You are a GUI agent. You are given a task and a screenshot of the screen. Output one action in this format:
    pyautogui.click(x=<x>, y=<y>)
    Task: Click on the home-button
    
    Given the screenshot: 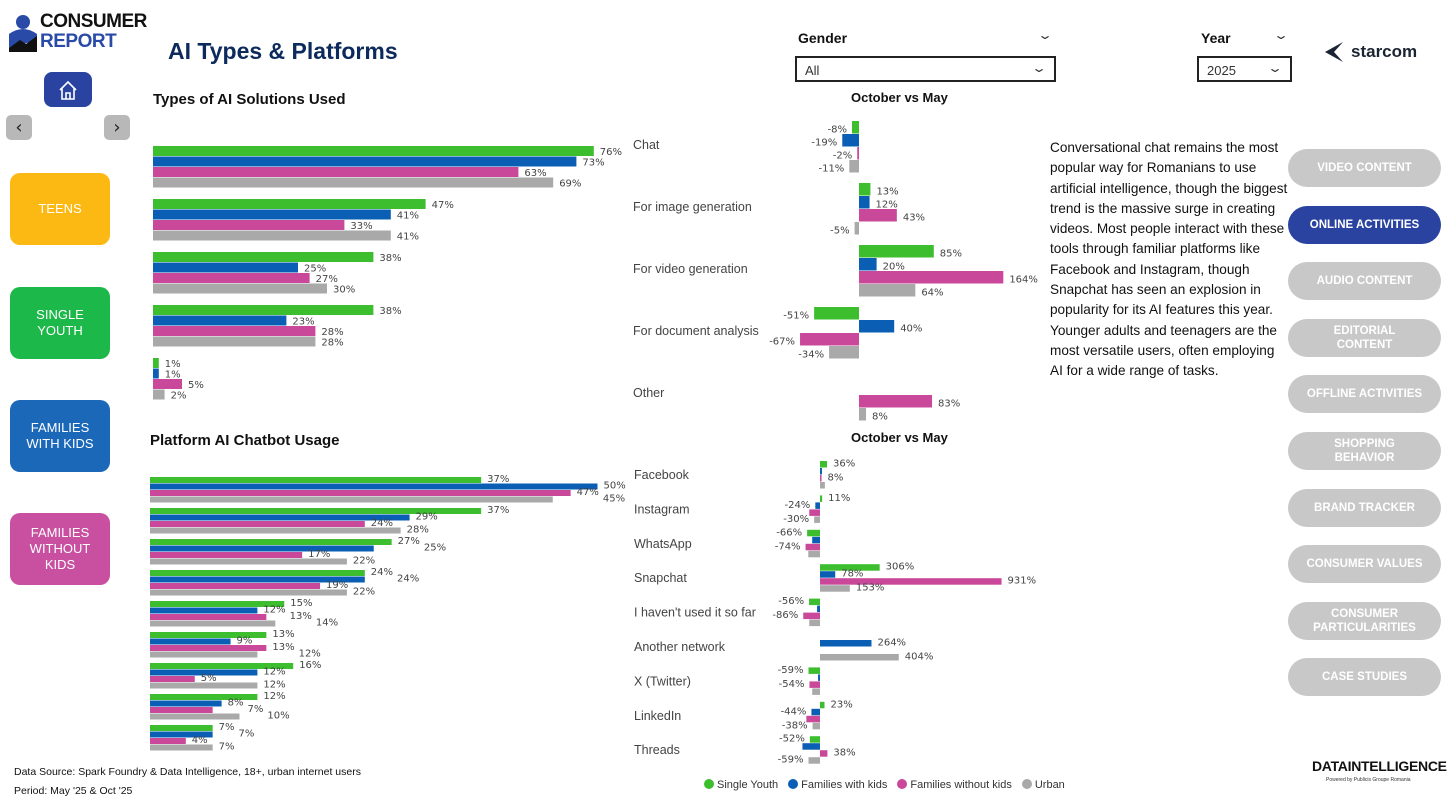 What is the action you would take?
    pyautogui.click(x=68, y=89)
    